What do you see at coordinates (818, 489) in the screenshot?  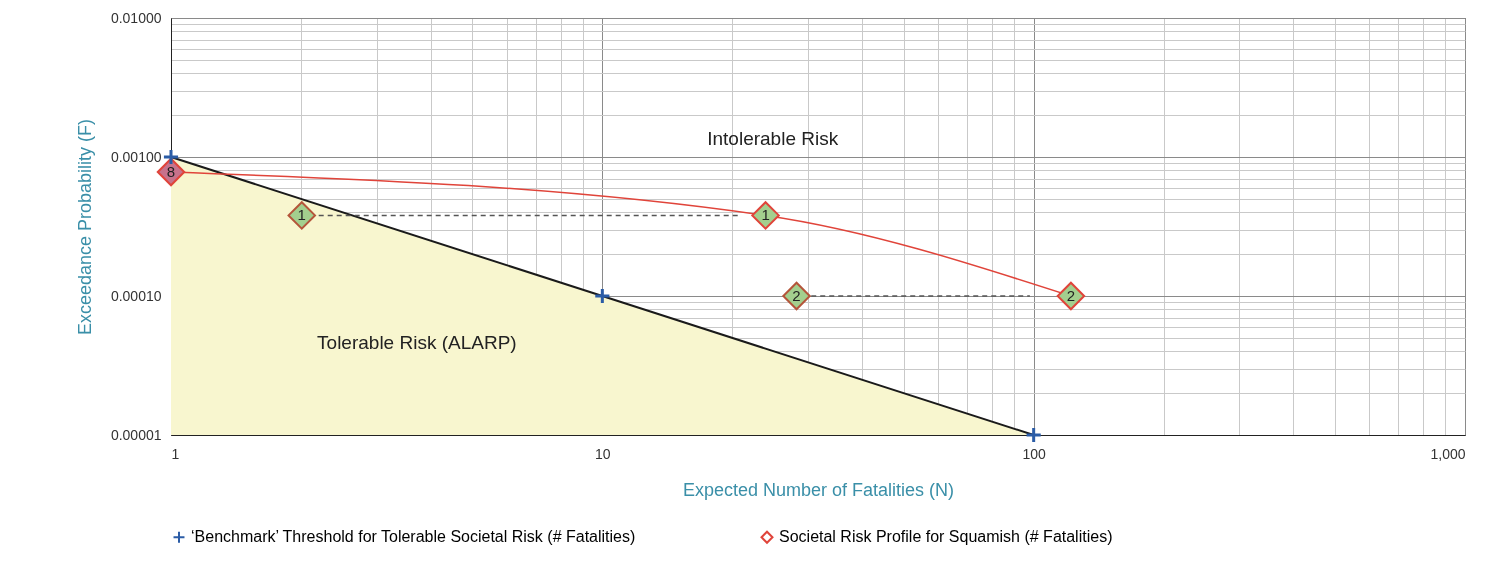 I see `x-axis-title: Expected Number of Fatalities (N)` at bounding box center [818, 489].